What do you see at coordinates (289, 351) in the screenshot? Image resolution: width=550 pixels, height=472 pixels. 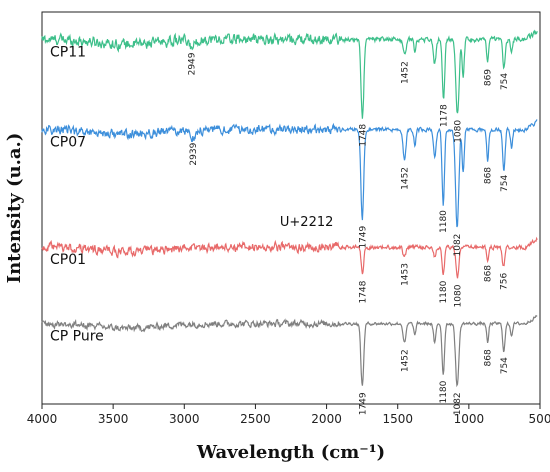 I see `series-line-cp-pure` at bounding box center [289, 351].